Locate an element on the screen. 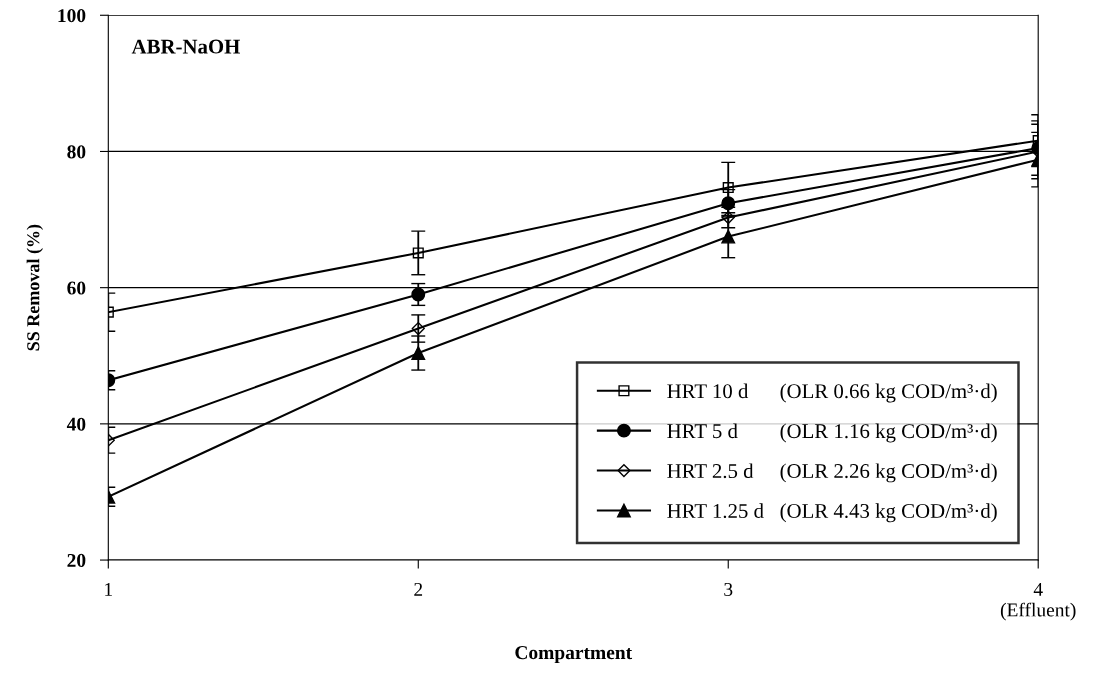  legend-label: HRT 1.25 d (OLR 4.43 kg COD/m³·d) is located at coordinates (832, 513).